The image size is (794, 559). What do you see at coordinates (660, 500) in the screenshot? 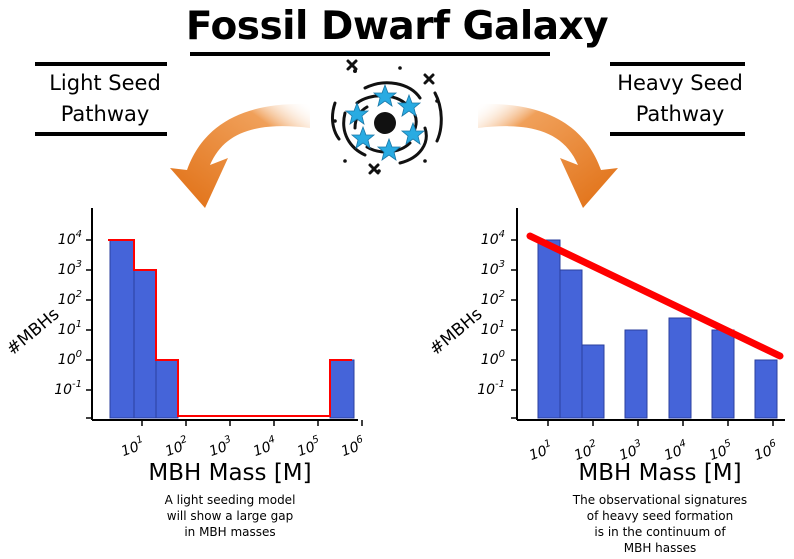
I see `right-caption-line: The observational signatures` at bounding box center [660, 500].